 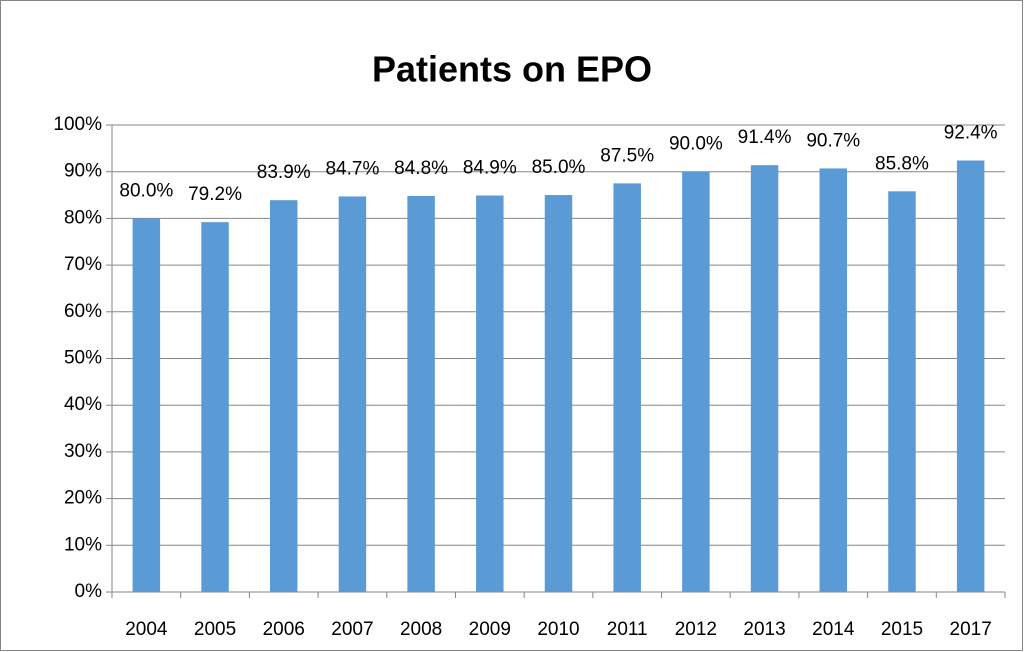 I want to click on value-label: 90.7%, so click(x=833, y=140).